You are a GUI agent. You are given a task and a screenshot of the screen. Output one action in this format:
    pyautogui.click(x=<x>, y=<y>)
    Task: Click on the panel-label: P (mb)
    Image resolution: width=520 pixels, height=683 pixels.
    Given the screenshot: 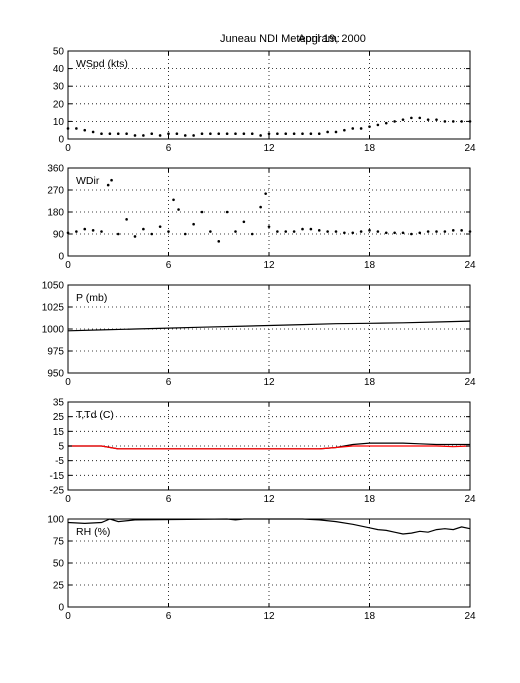 What is the action you would take?
    pyautogui.click(x=91, y=298)
    